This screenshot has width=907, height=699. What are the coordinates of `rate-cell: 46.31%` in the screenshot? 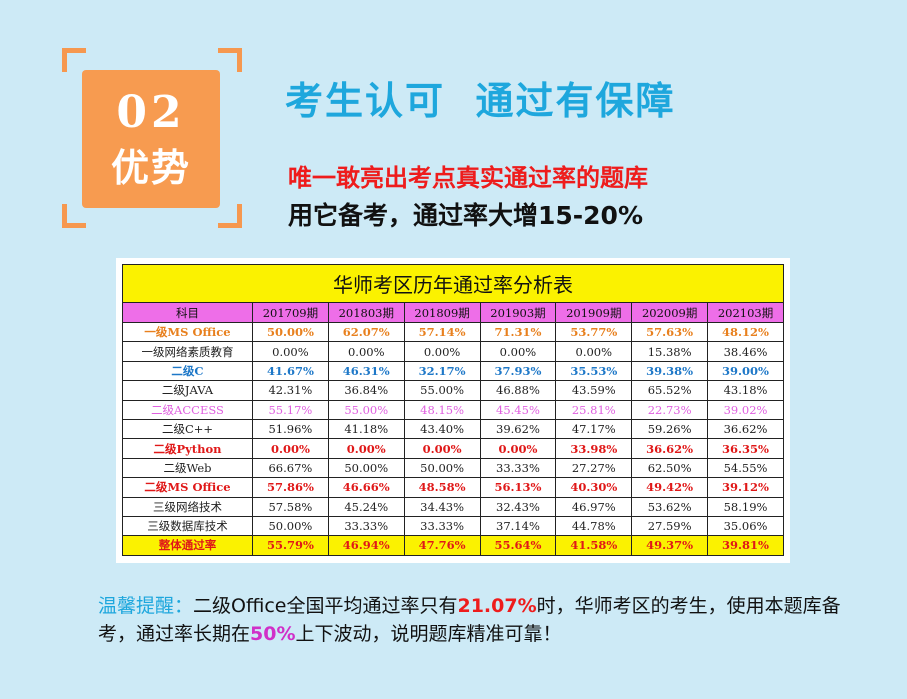 It's located at (366, 371).